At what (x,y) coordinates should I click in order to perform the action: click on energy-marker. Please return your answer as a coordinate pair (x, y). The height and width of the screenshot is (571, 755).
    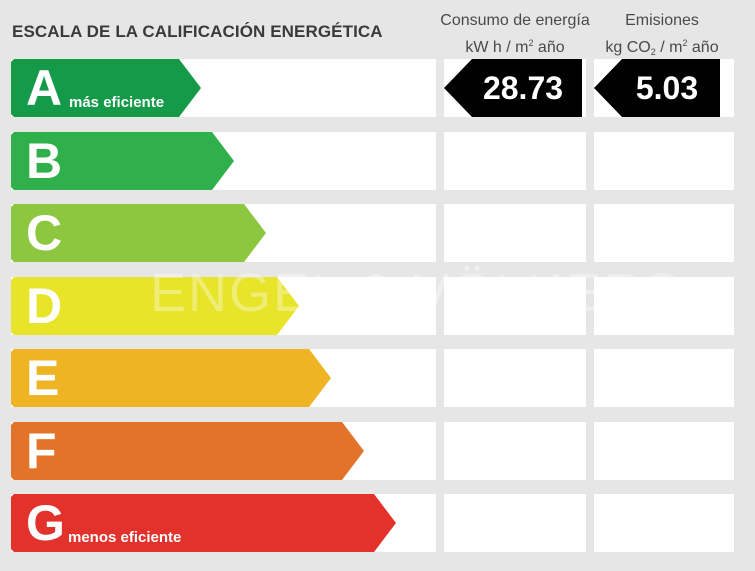
    Looking at the image, I should click on (515, 90).